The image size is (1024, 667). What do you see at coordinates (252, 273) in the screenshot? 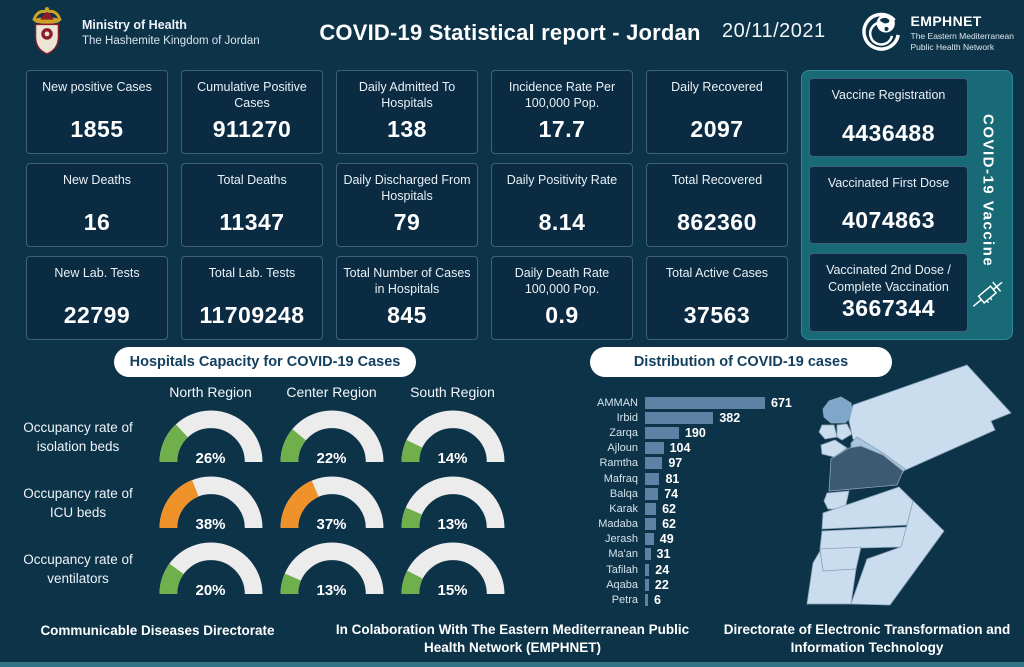
I see `stat-card-label: Total Lab. Tests` at bounding box center [252, 273].